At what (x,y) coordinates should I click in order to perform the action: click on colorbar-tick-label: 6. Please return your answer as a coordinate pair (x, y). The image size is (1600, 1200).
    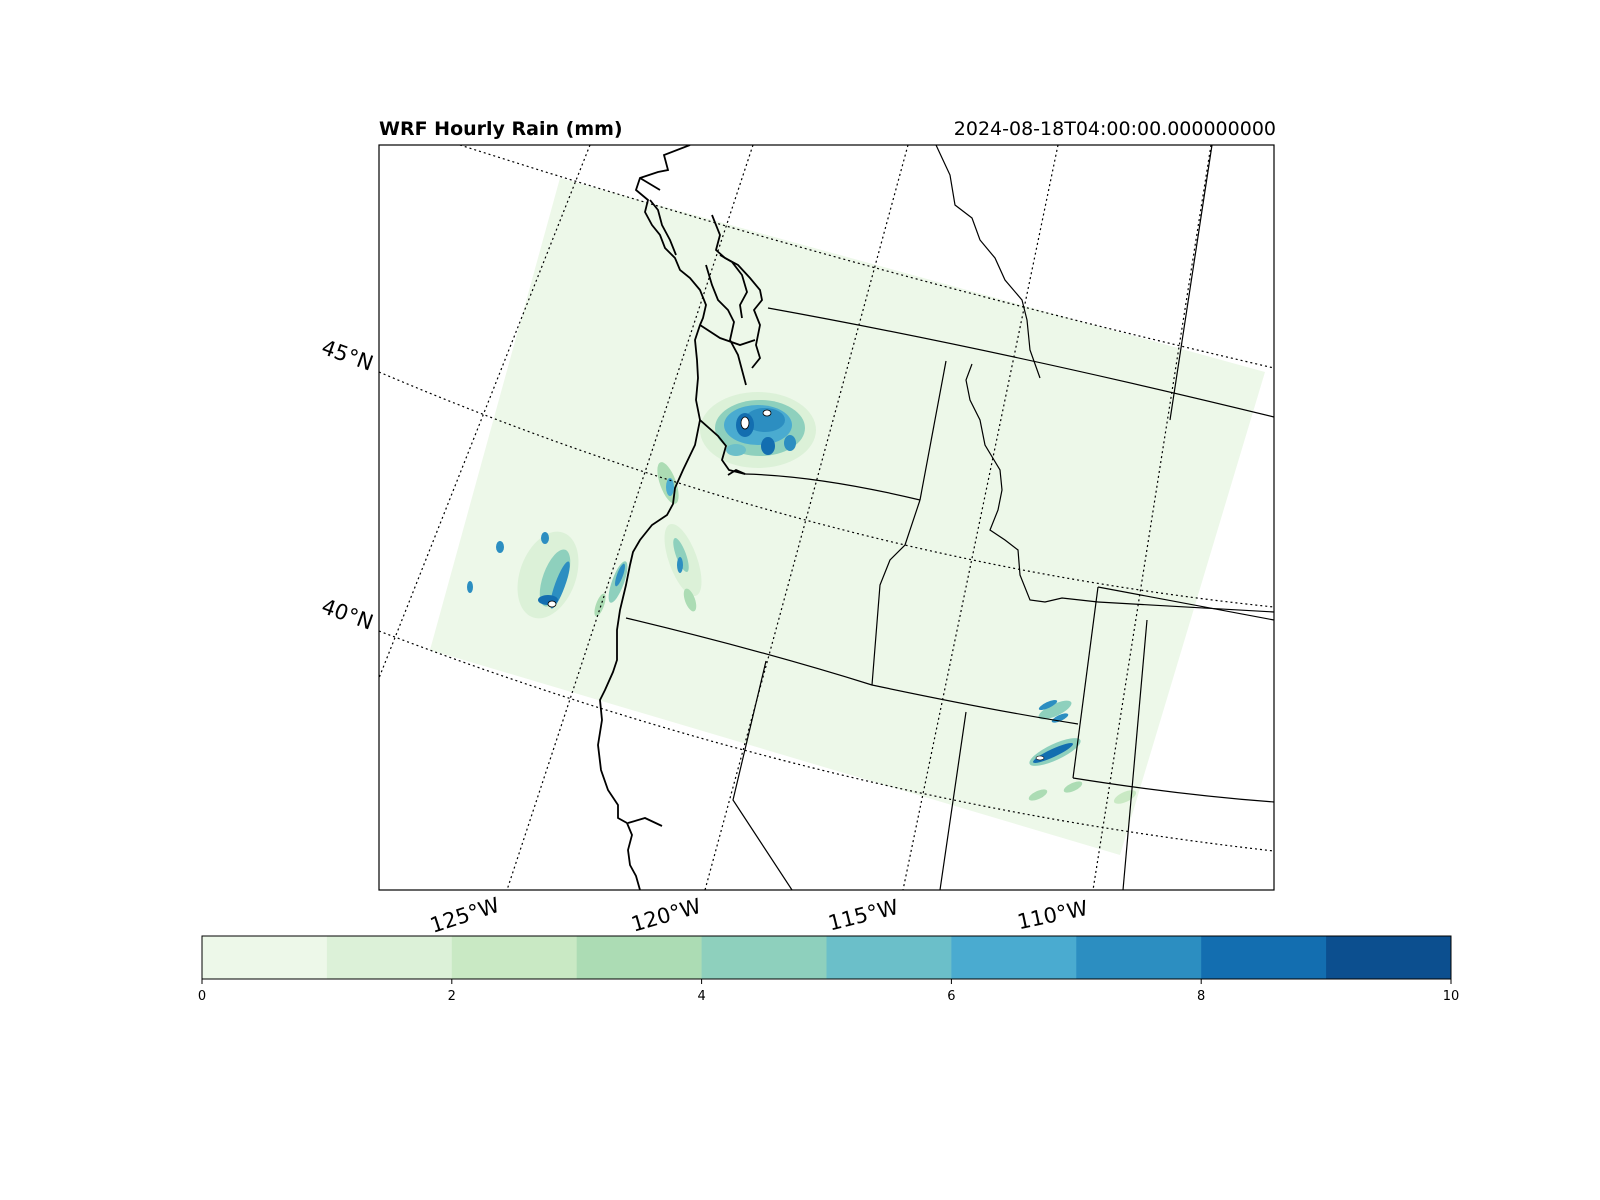
    Looking at the image, I should click on (951, 996).